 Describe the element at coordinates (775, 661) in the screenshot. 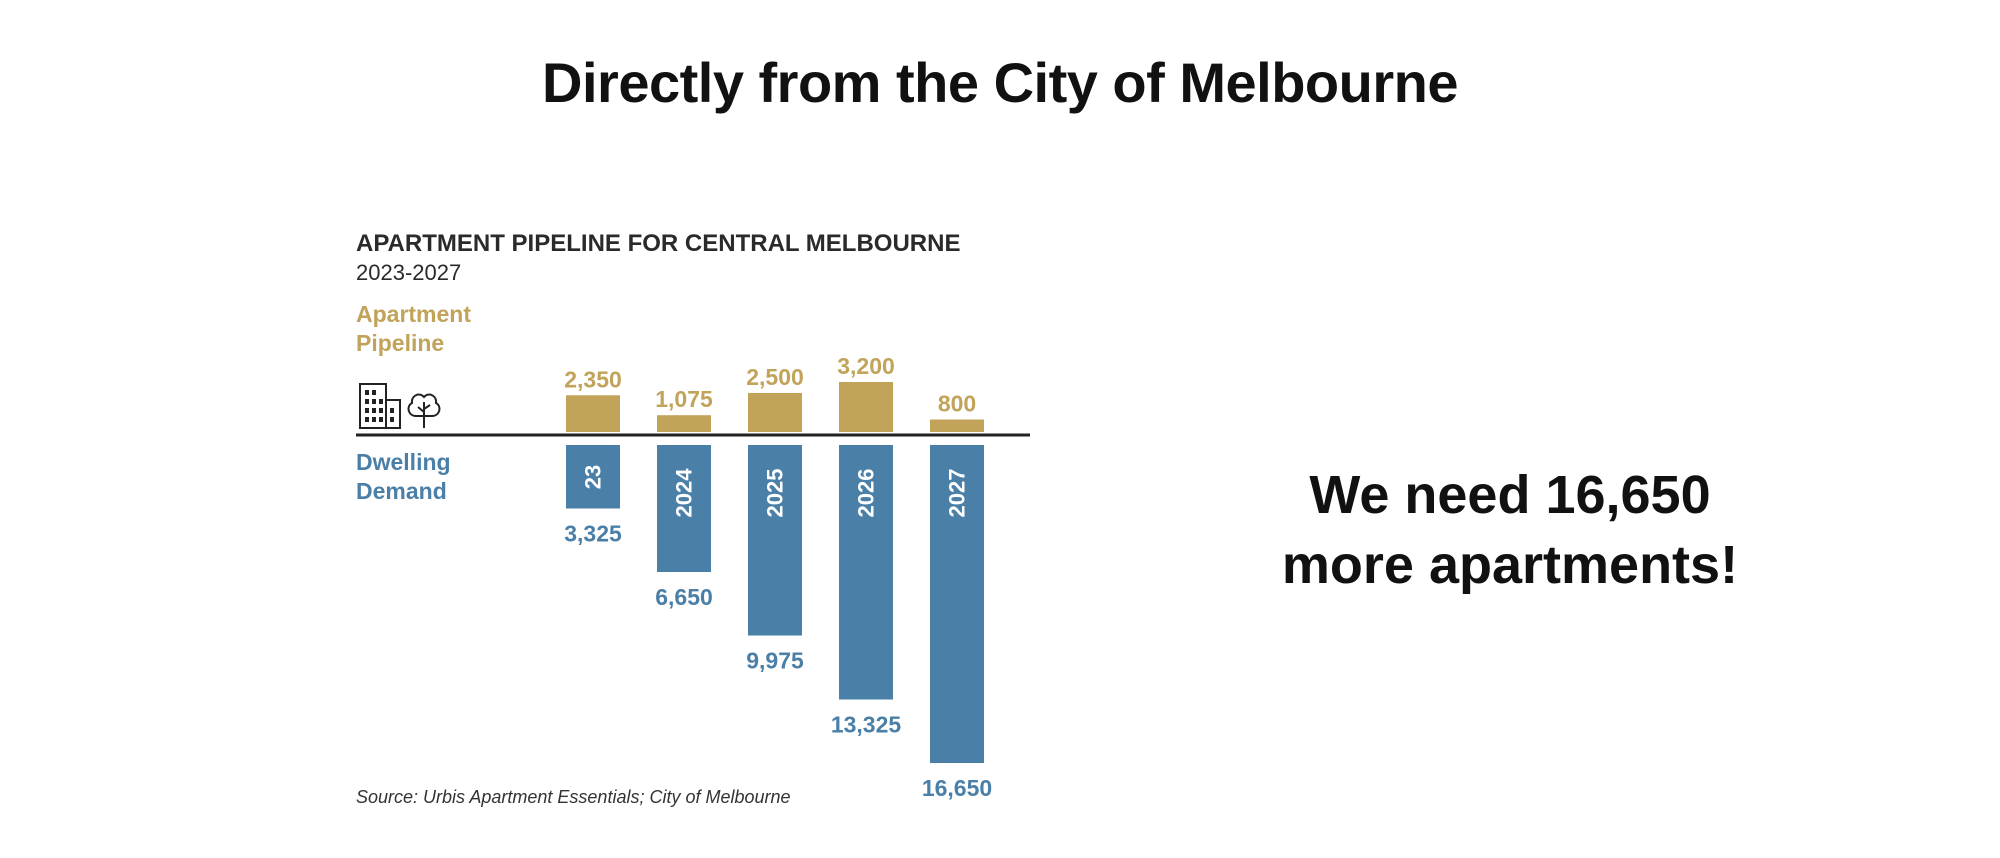

I see `demand-value-label: 9,975` at that location.